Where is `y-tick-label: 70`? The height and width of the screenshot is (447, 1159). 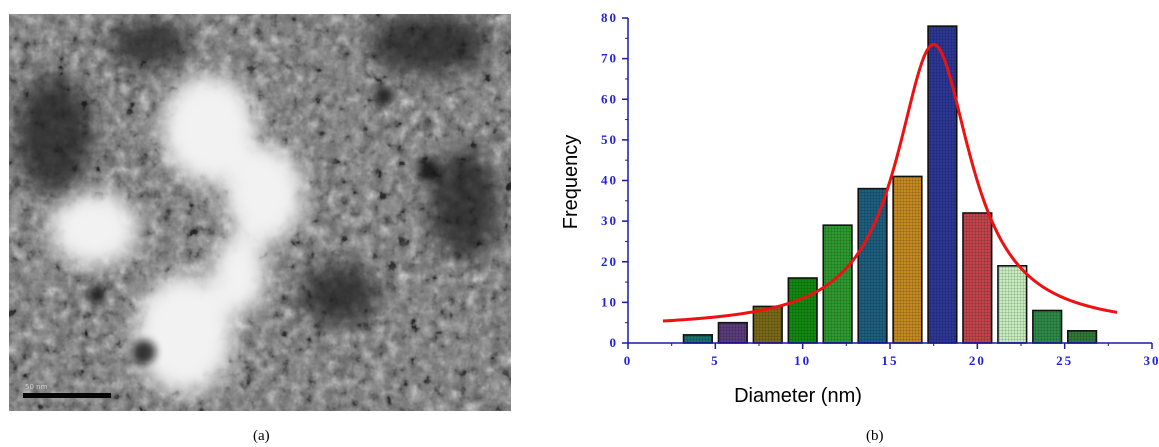
y-tick-label: 70 is located at coordinates (609, 58).